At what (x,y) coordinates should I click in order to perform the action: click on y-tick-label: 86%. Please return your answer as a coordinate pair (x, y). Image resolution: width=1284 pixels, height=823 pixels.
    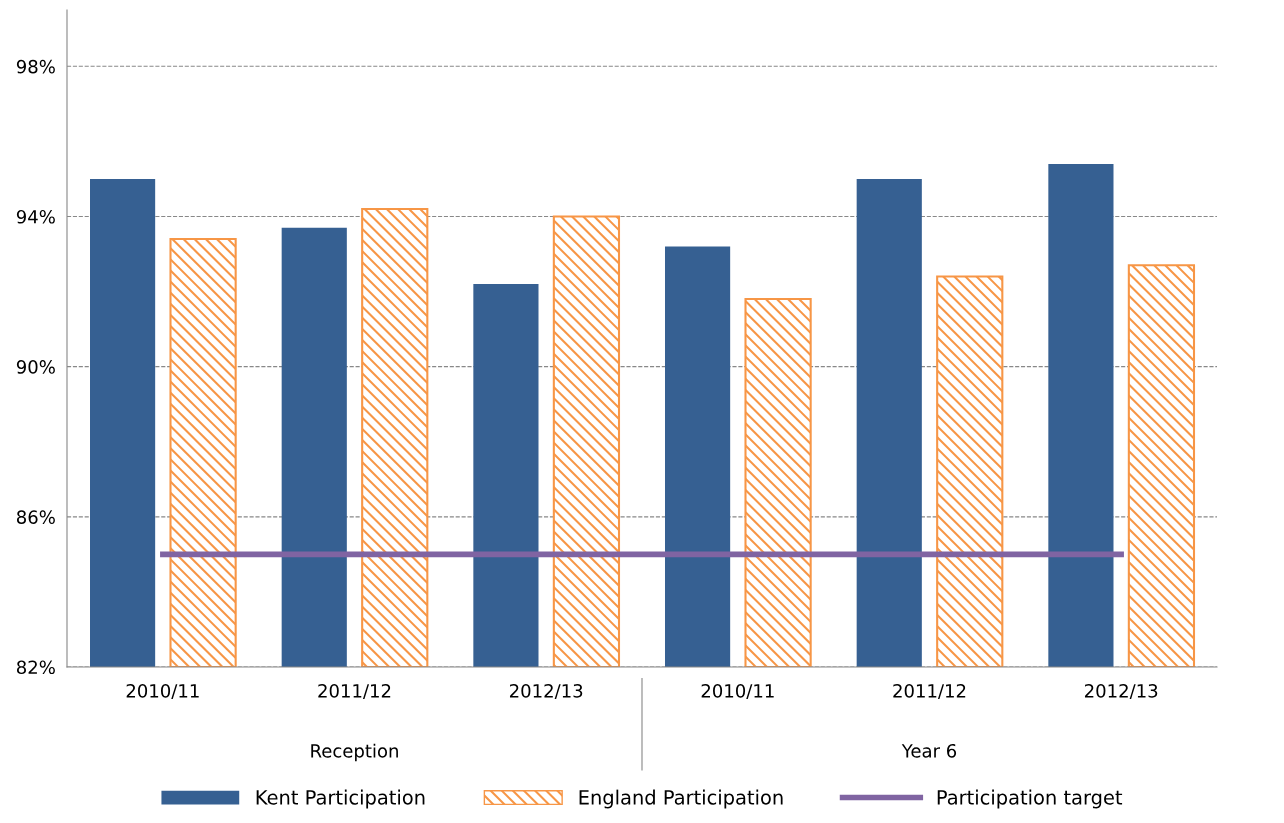
    Looking at the image, I should click on (35, 517).